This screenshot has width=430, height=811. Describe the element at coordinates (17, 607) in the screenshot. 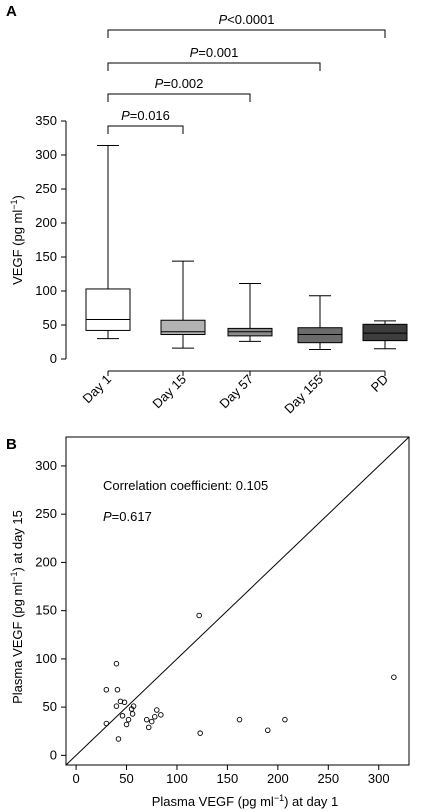

I see `panel-b-y-axis-label: Plasma VEGF (pg ml−1) at day 15` at that location.